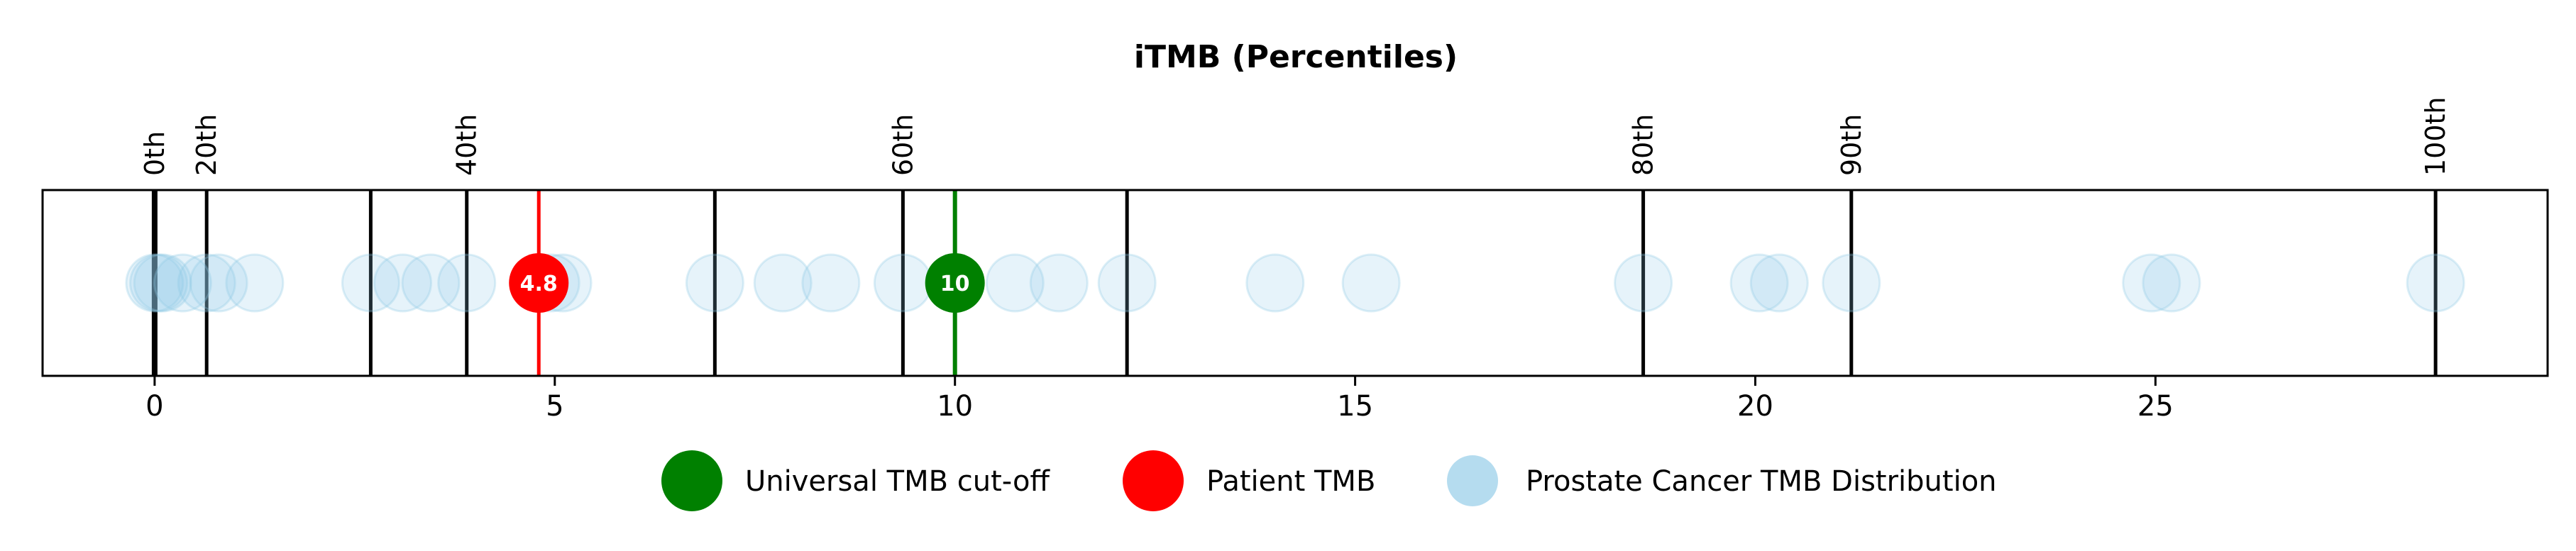  Describe the element at coordinates (554, 406) in the screenshot. I see `x-tick-label: 5` at that location.